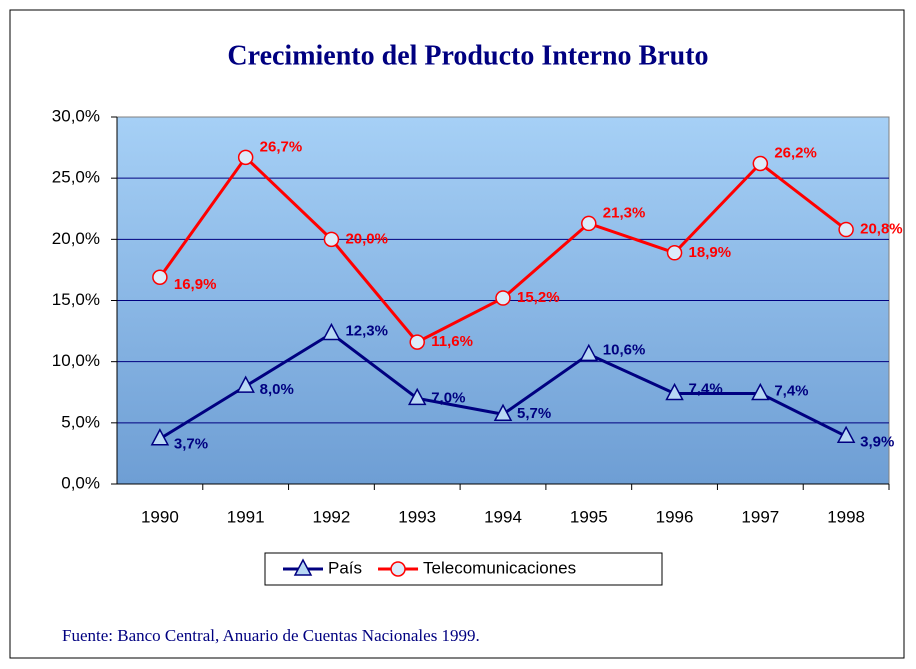  What do you see at coordinates (760, 516) in the screenshot?
I see `x-tick-label: 1997` at bounding box center [760, 516].